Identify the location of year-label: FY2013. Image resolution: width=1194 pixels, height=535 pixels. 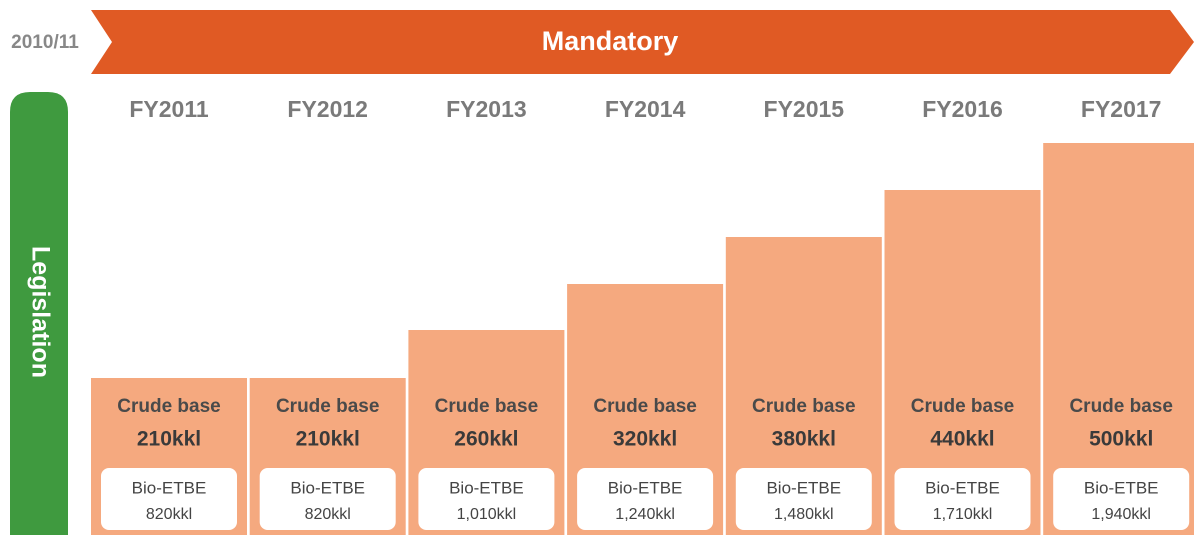
(486, 109).